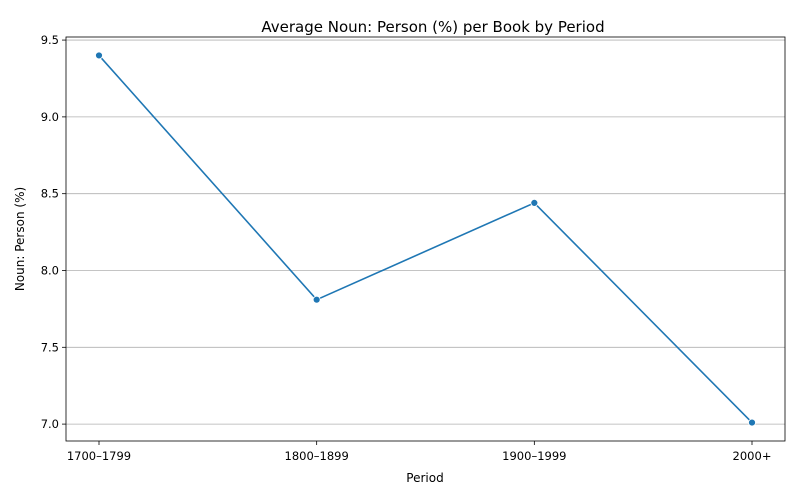 This screenshot has width=800, height=504. Describe the element at coordinates (50, 424) in the screenshot. I see `y-tick-label: 7.0` at that location.